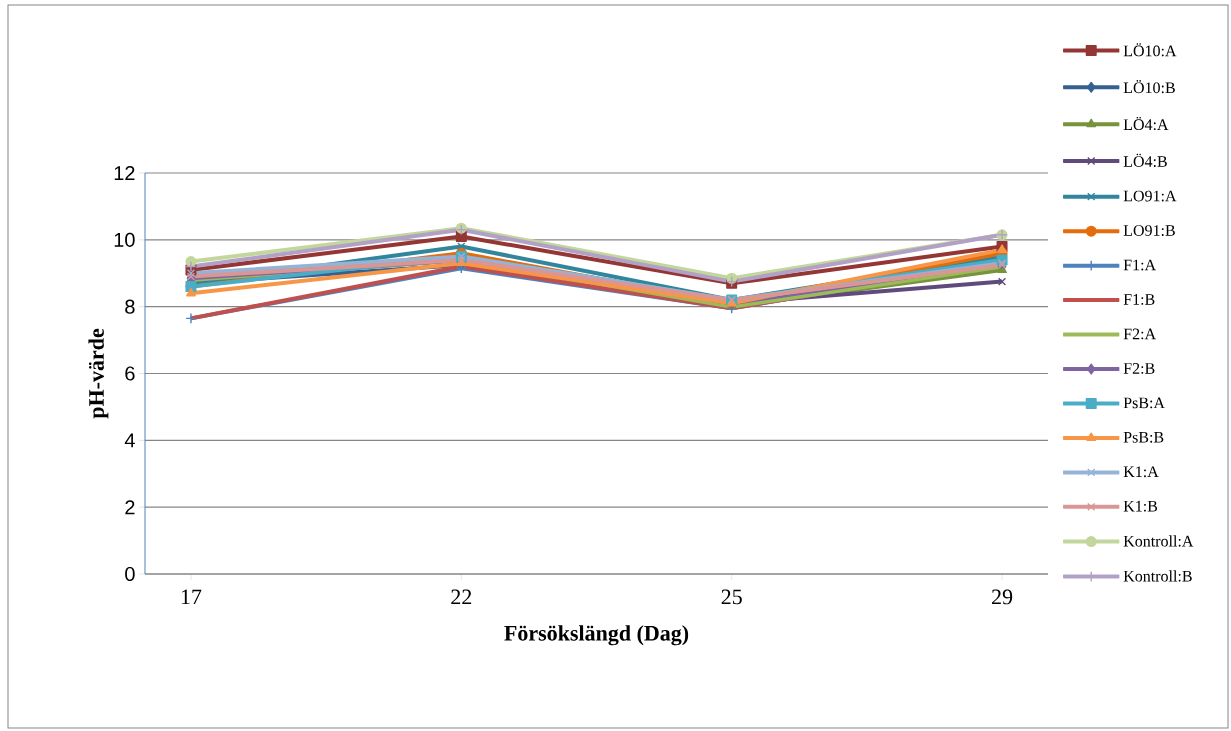 The image size is (1231, 731). I want to click on legend-label: K1:B, so click(1140, 506).